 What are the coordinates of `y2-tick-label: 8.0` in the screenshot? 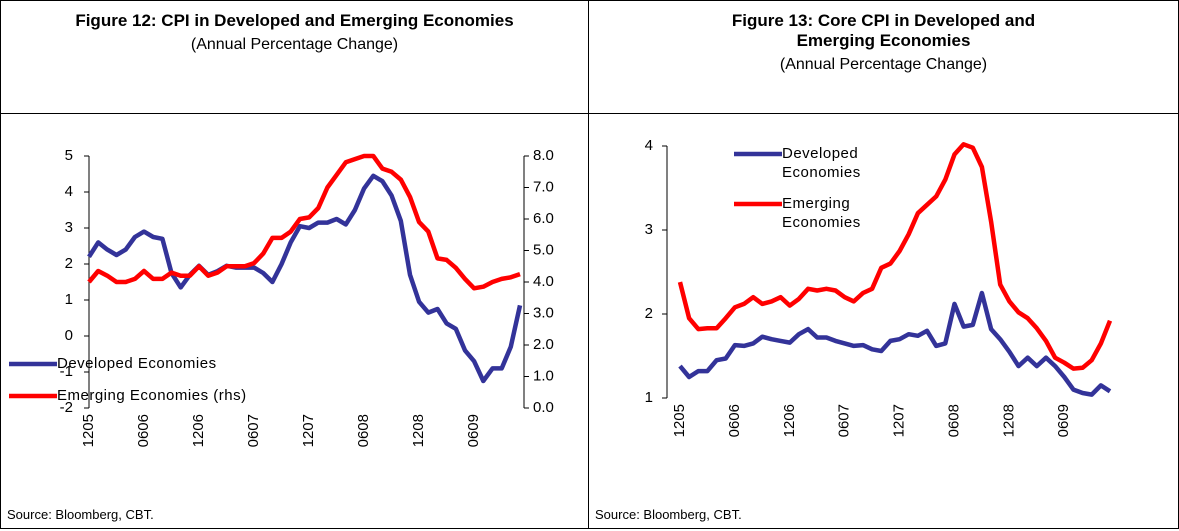 It's located at (543, 155).